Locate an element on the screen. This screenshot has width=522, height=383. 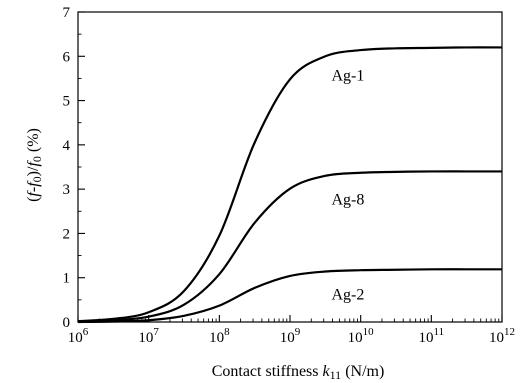
y-tick-label: 0 is located at coordinates (67, 323).